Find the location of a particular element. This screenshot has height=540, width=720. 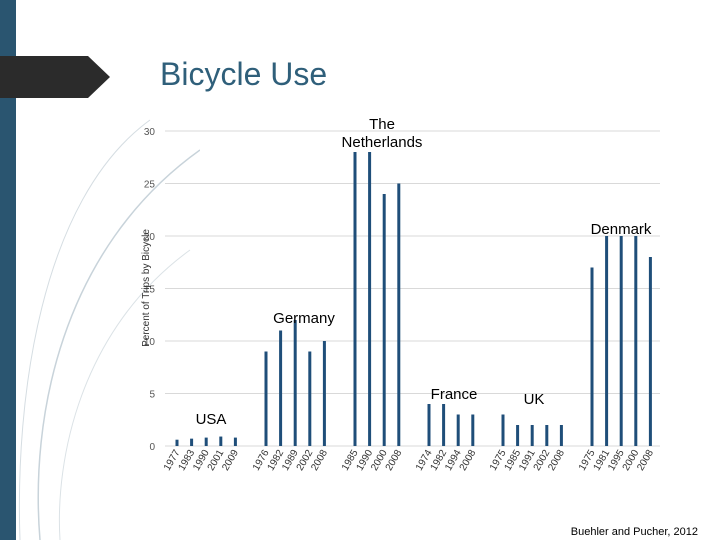

group-label: UK is located at coordinates (534, 399).